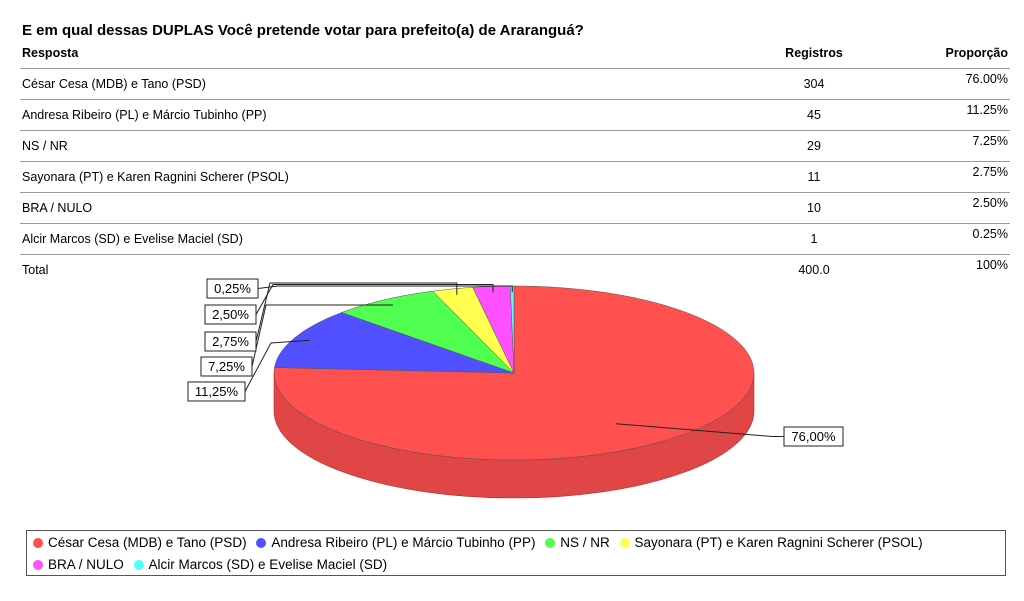 Image resolution: width=1024 pixels, height=601 pixels. I want to click on row-count: 304, so click(814, 84).